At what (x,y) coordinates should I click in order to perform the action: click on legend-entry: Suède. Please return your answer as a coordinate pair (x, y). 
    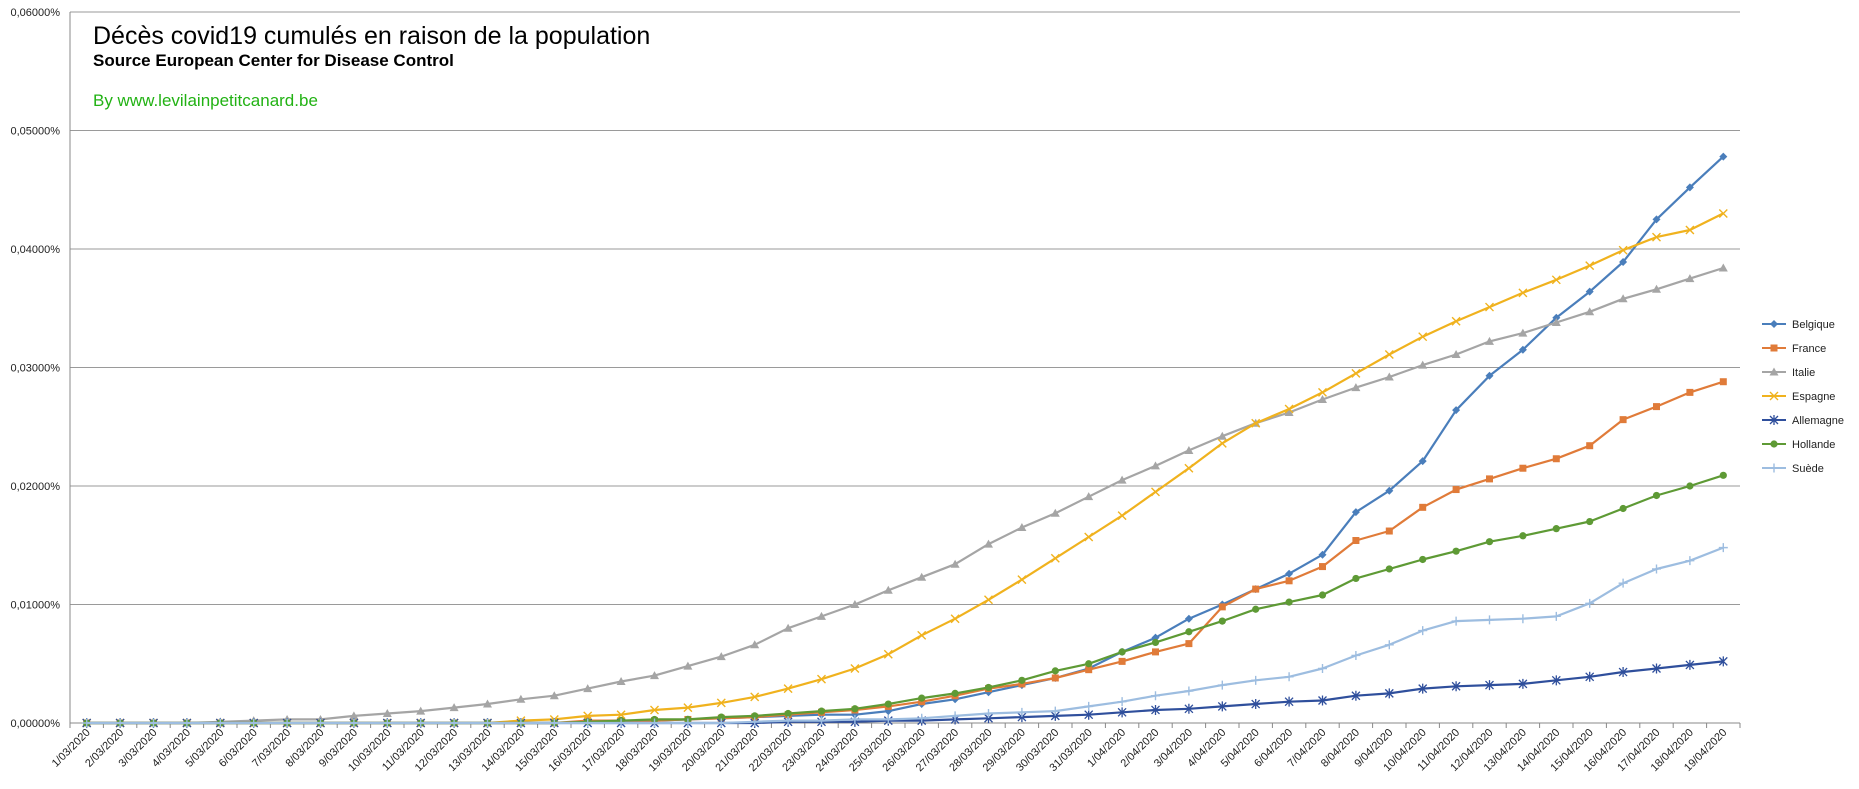
    Looking at the image, I should click on (1793, 469).